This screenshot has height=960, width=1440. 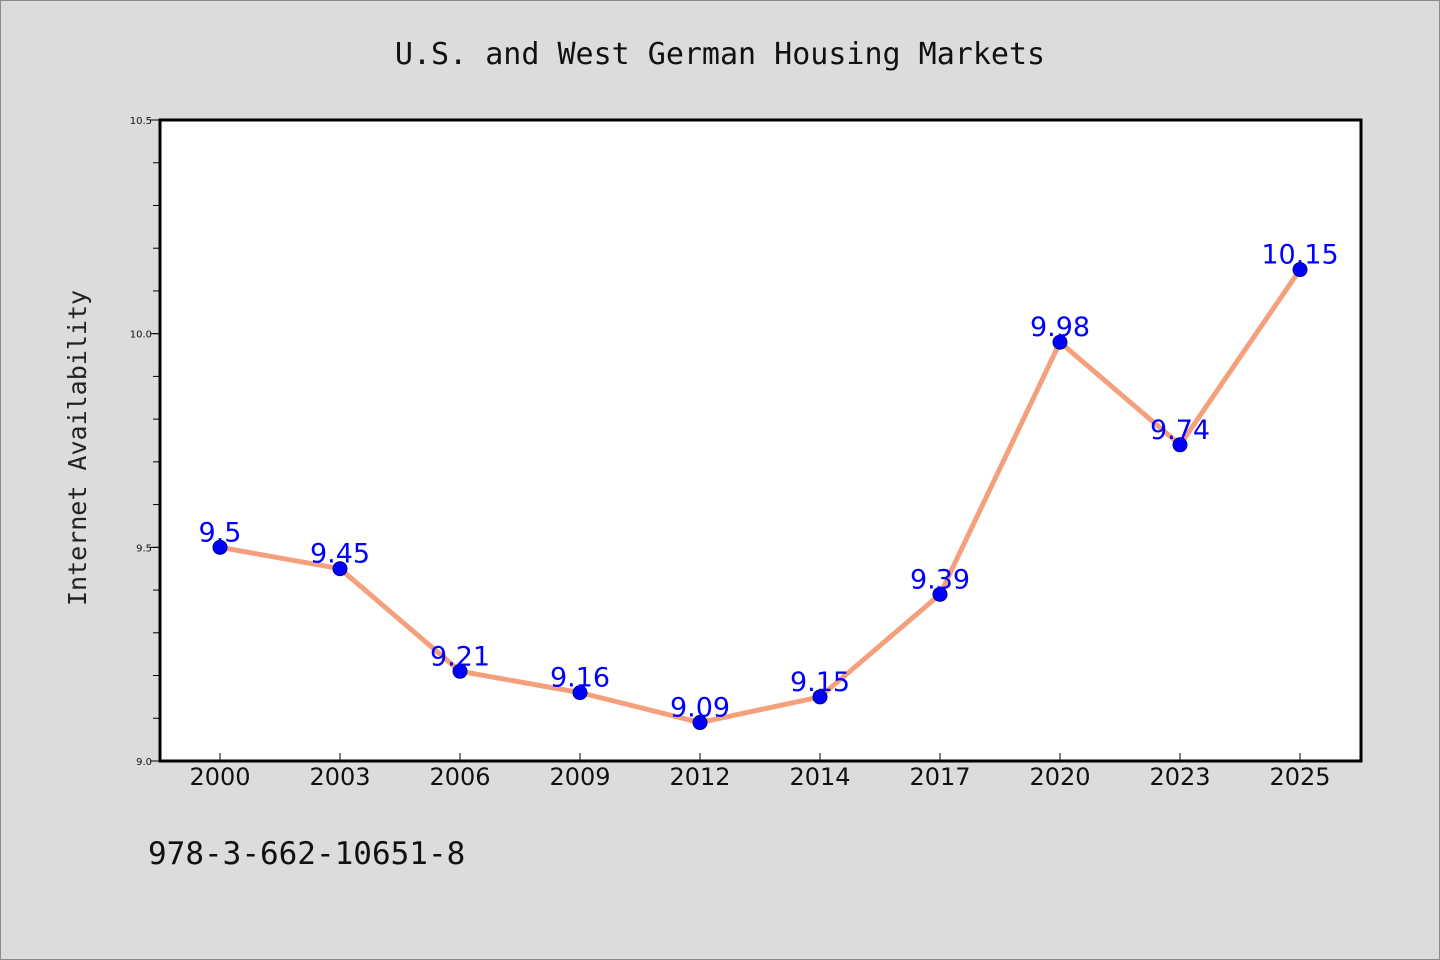 I want to click on data-label: 9.98, so click(x=1060, y=327).